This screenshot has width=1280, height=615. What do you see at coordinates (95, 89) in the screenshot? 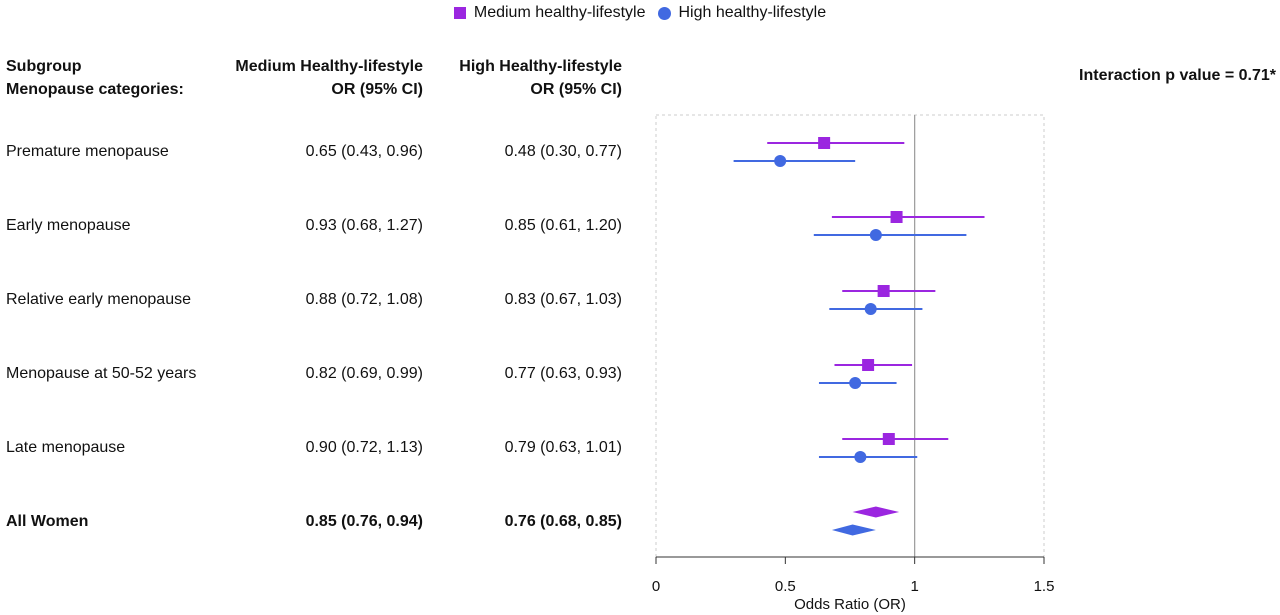
I see `category-title: Menopause categories:` at bounding box center [95, 89].